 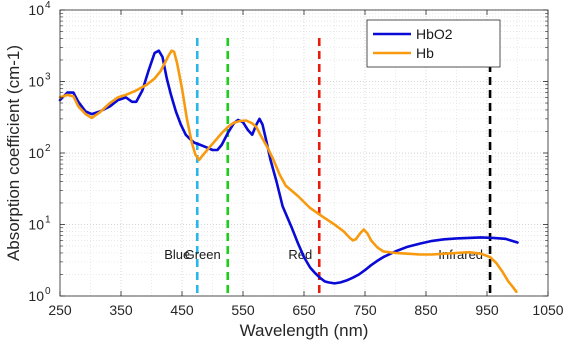 What do you see at coordinates (60, 310) in the screenshot?
I see `x-tick-label: 250` at bounding box center [60, 310].